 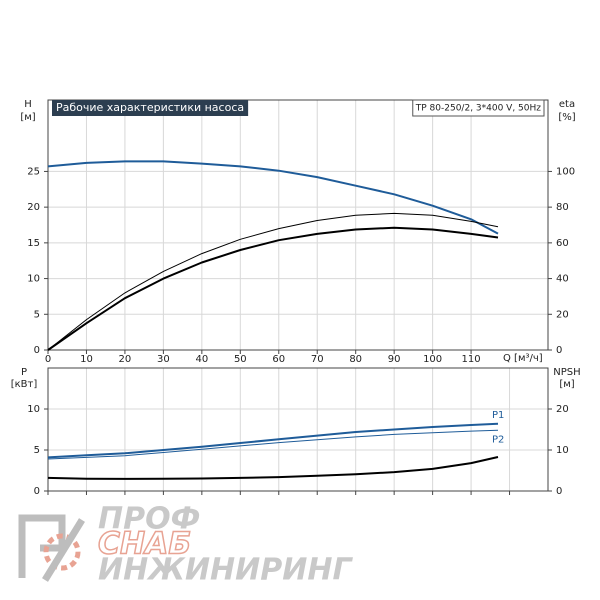 I want to click on y-unit: [м], so click(x=27, y=117).